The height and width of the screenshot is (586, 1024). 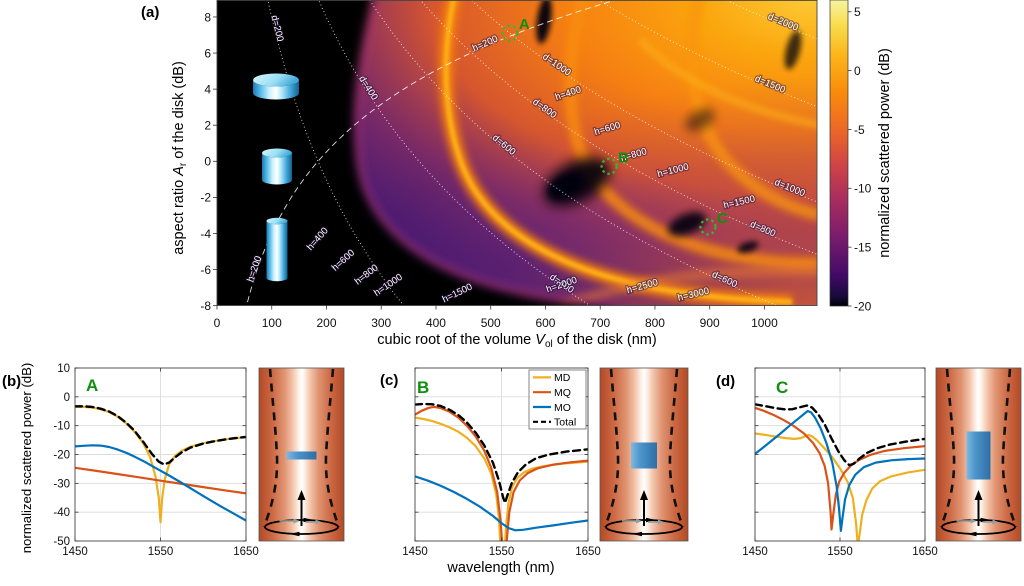 I want to click on colorbar-tick-label: 5, so click(x=857, y=12).